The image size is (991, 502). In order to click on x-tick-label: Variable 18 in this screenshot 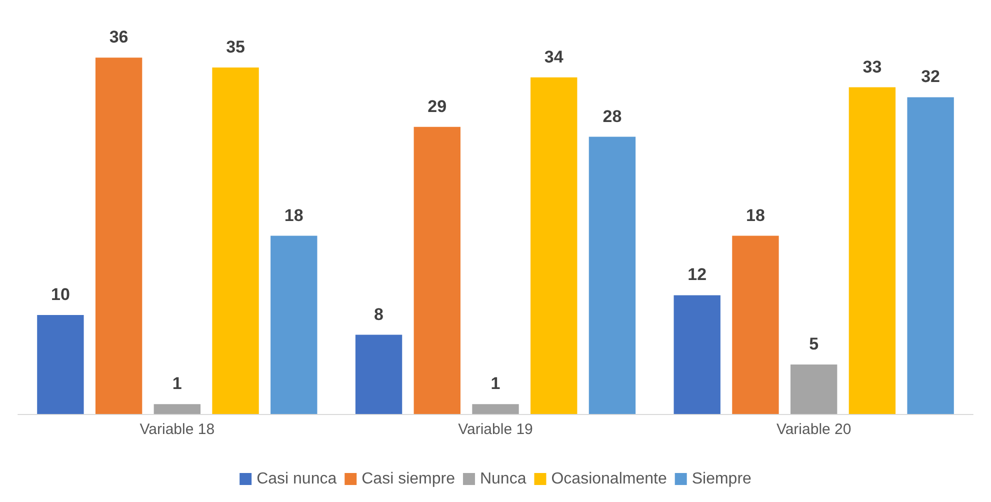, I will do `click(177, 429)`.